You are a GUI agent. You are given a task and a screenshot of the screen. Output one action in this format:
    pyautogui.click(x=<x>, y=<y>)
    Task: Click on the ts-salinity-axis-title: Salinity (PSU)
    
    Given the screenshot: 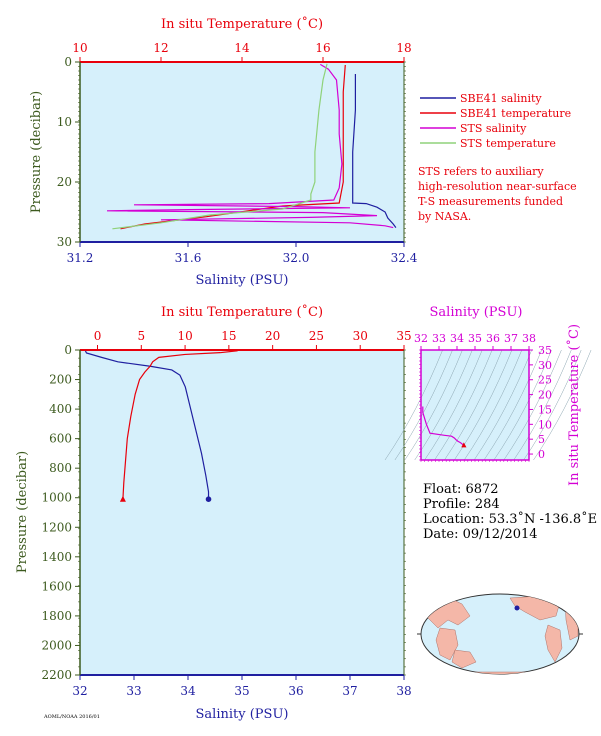 What is the action you would take?
    pyautogui.click(x=476, y=312)
    